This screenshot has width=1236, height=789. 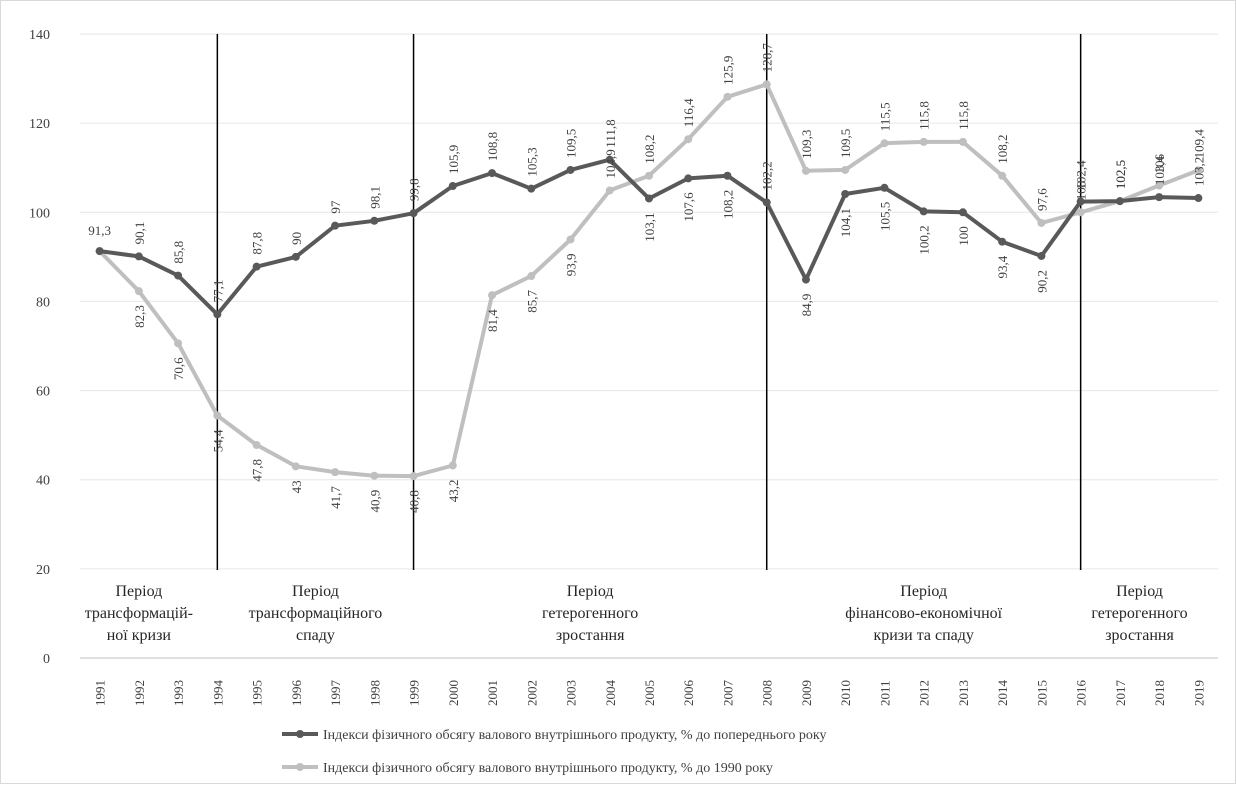 I want to click on period-label-line: Період, so click(x=590, y=591).